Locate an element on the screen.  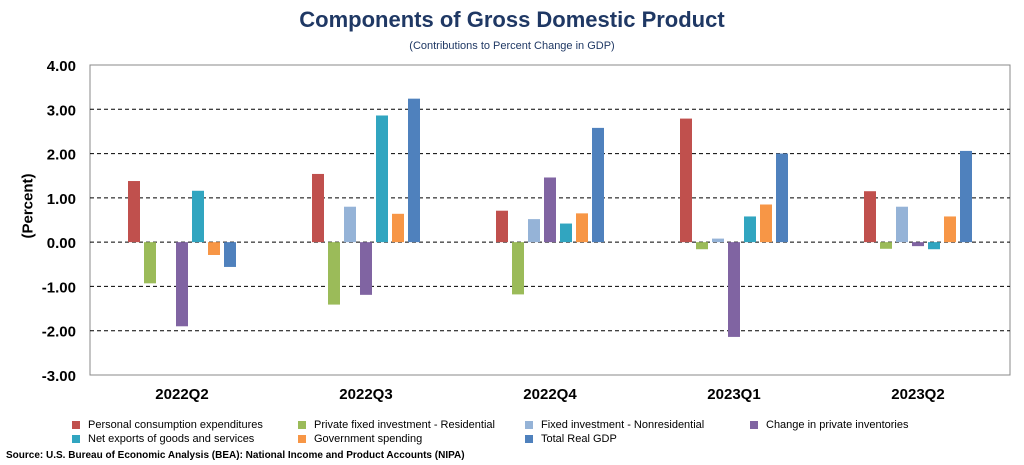
y-tick-label: 3.00 is located at coordinates (61, 110).